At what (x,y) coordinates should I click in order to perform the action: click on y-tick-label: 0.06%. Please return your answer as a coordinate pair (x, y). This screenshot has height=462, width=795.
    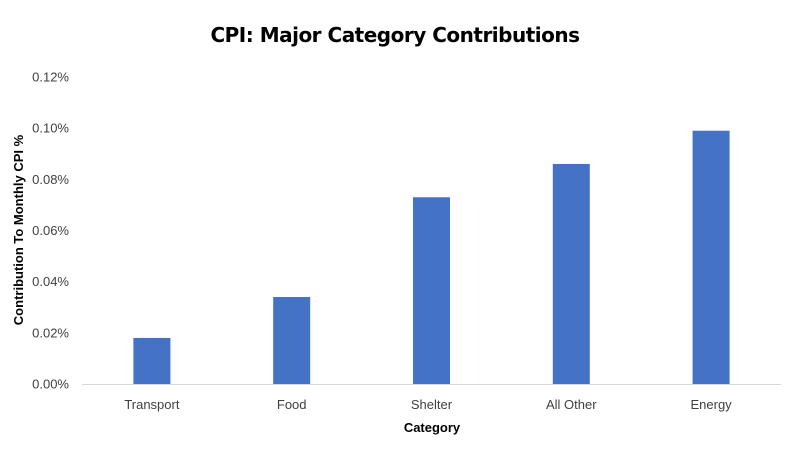
    Looking at the image, I should click on (50, 230).